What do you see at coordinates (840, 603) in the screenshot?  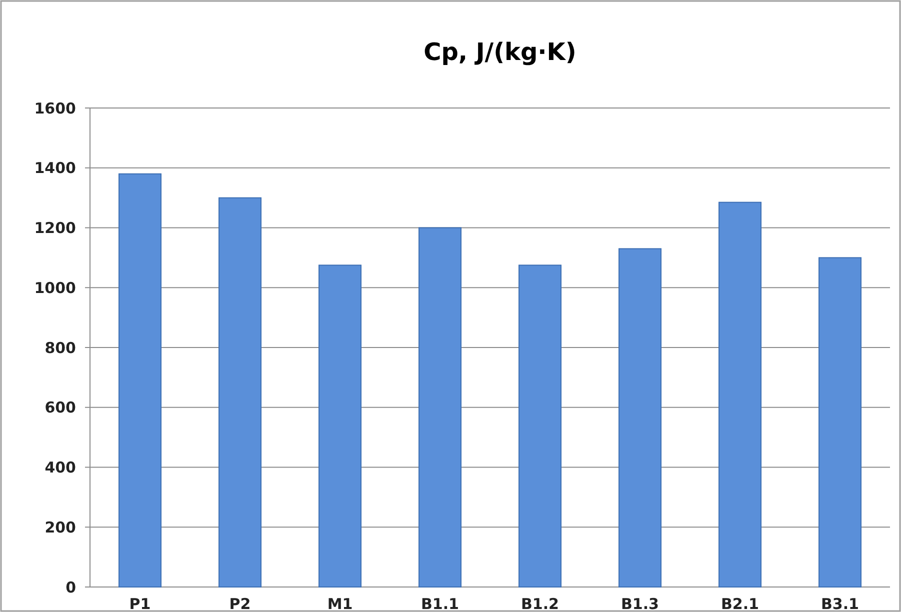 I see `x-tick-label: B3.1` at bounding box center [840, 603].